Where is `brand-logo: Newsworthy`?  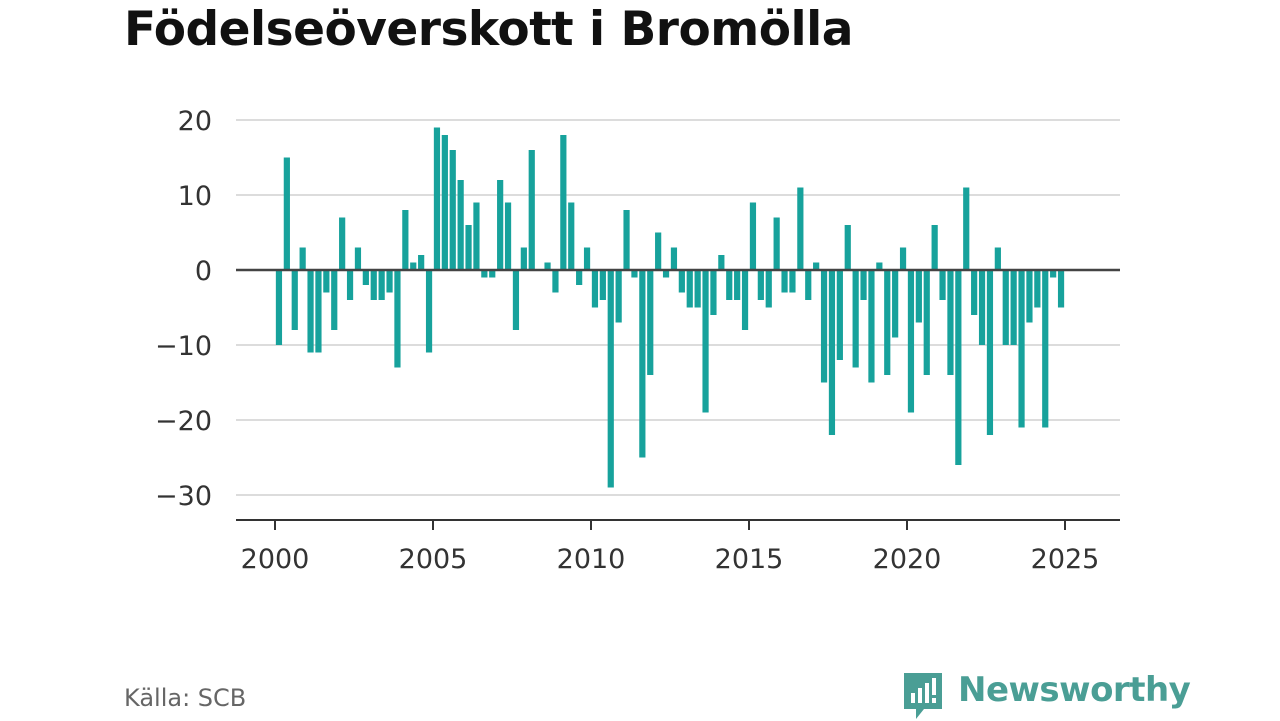
brand-logo: Newsworthy is located at coordinates (1046, 695).